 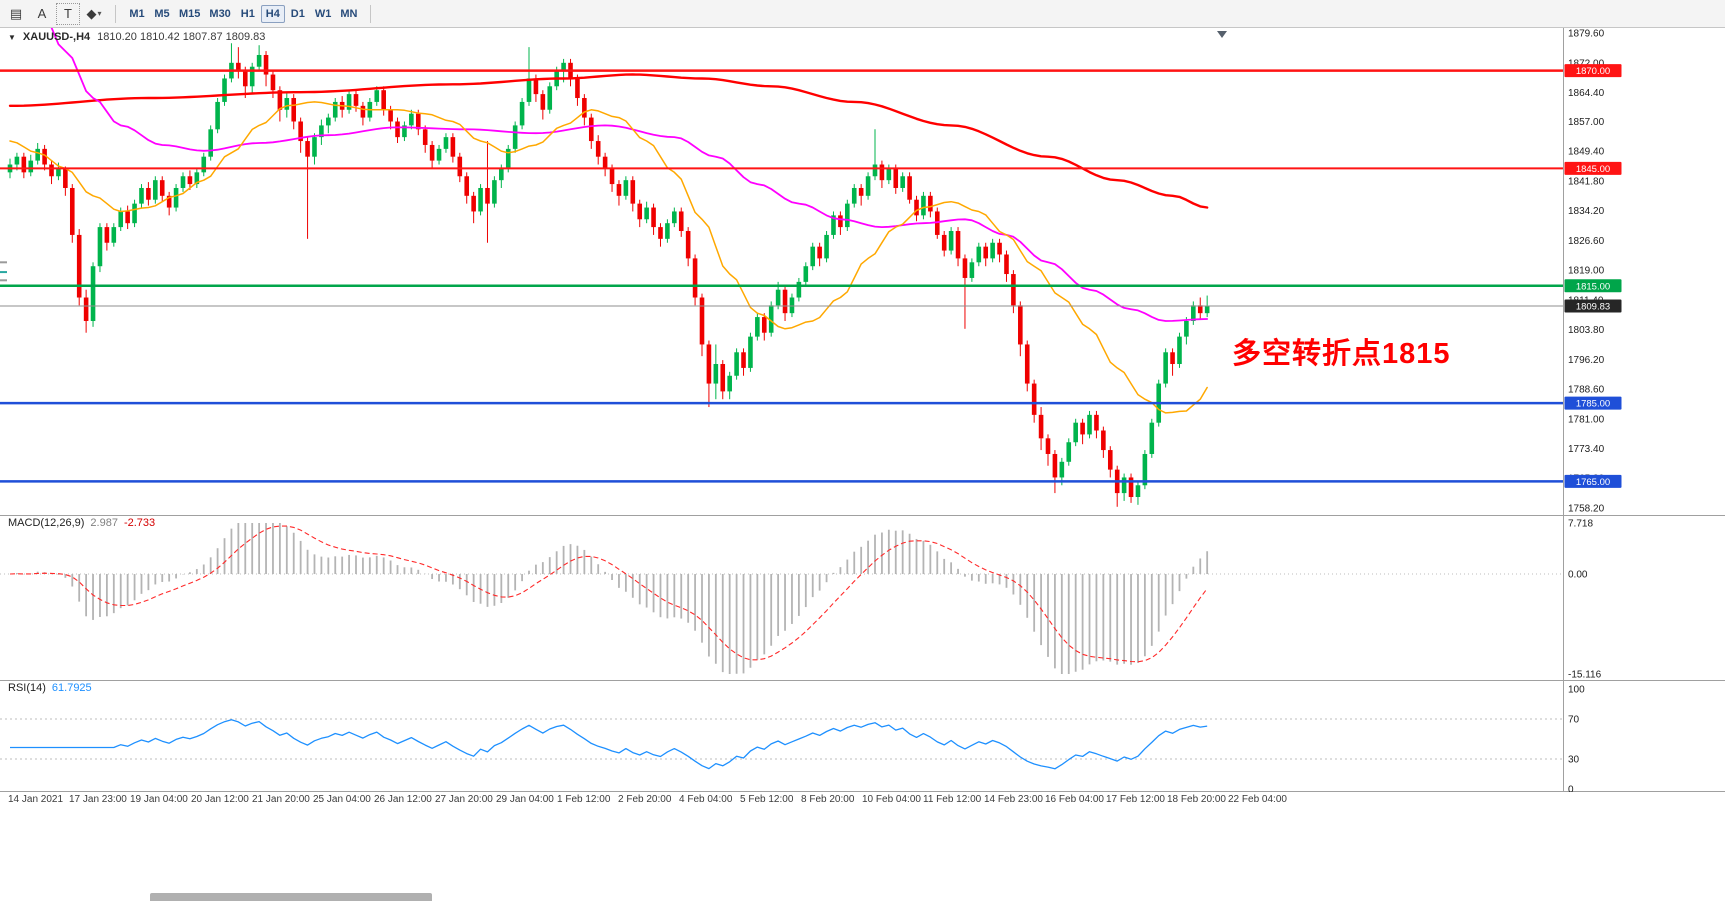 I want to click on price-tick-label: 1879.60, so click(x=1586, y=34).